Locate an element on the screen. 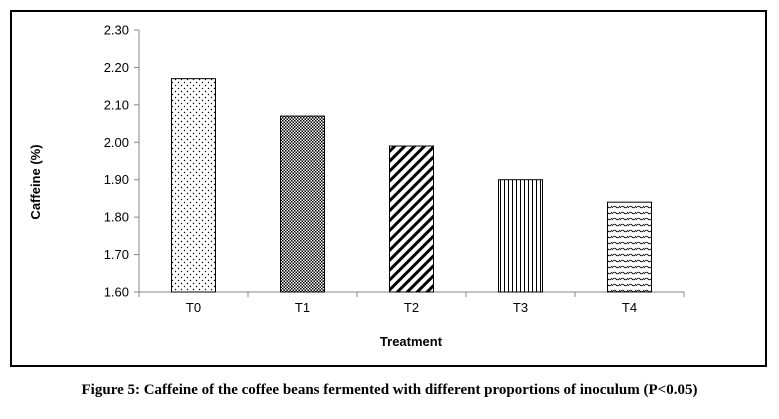 Image resolution: width=779 pixels, height=419 pixels. x-axis-title: Treatment is located at coordinates (411, 341).